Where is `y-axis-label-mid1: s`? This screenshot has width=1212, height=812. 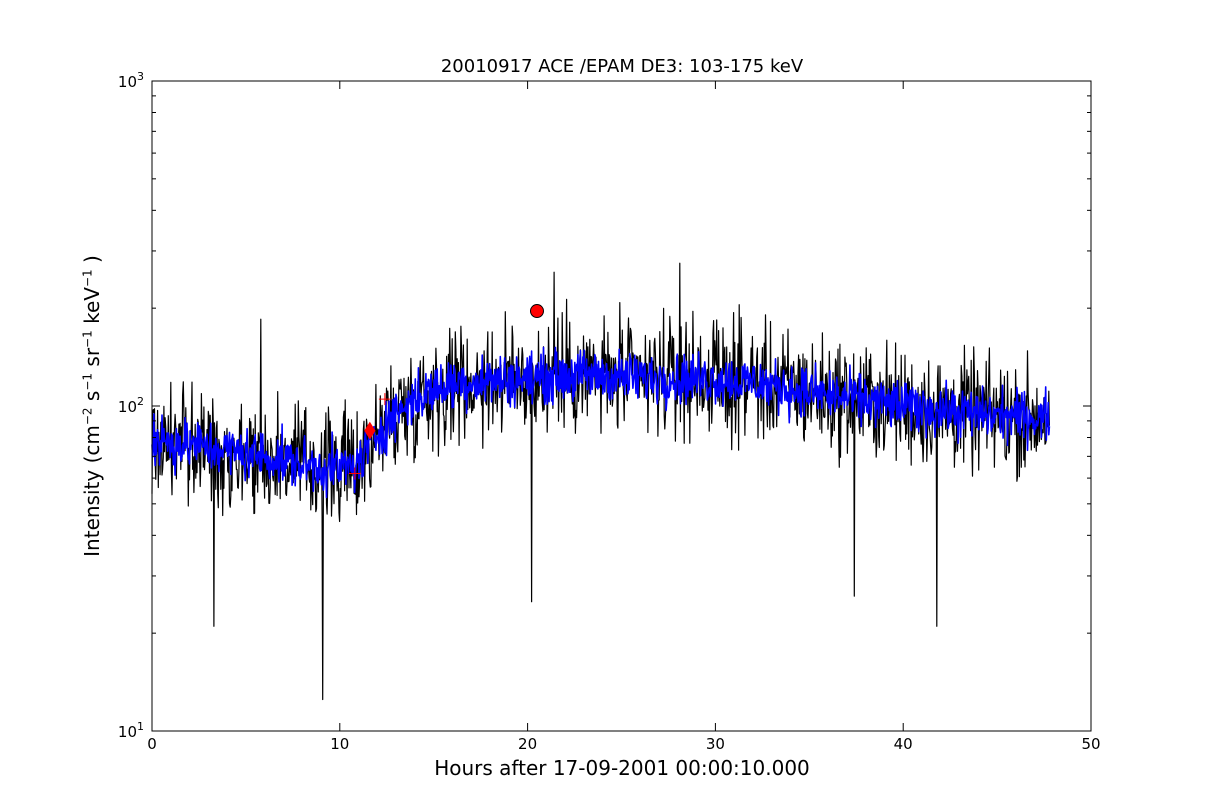 y-axis-label-mid1: s is located at coordinates (92, 399).